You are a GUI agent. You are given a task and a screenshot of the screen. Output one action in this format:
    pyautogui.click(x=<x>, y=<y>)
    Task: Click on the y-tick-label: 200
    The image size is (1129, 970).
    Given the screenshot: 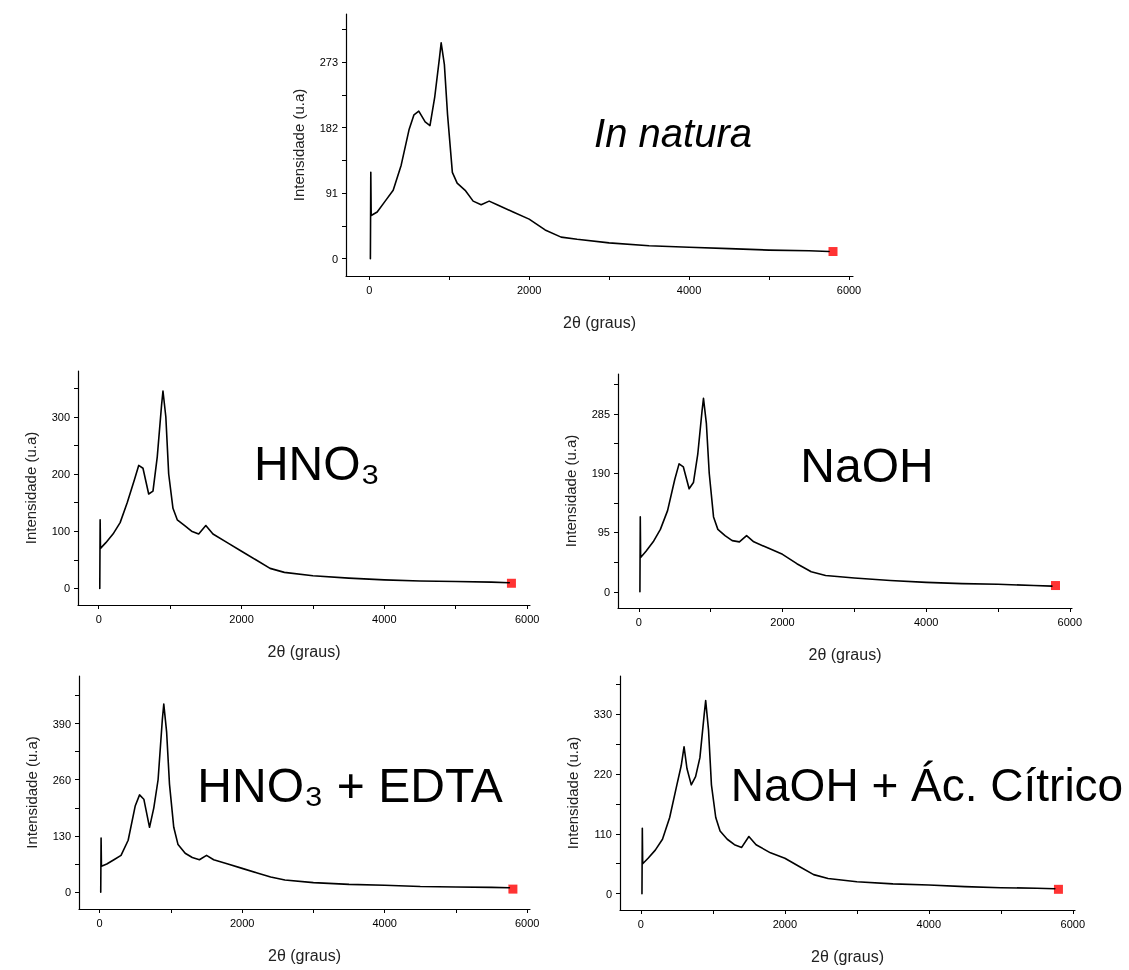 What is the action you would take?
    pyautogui.click(x=60, y=473)
    